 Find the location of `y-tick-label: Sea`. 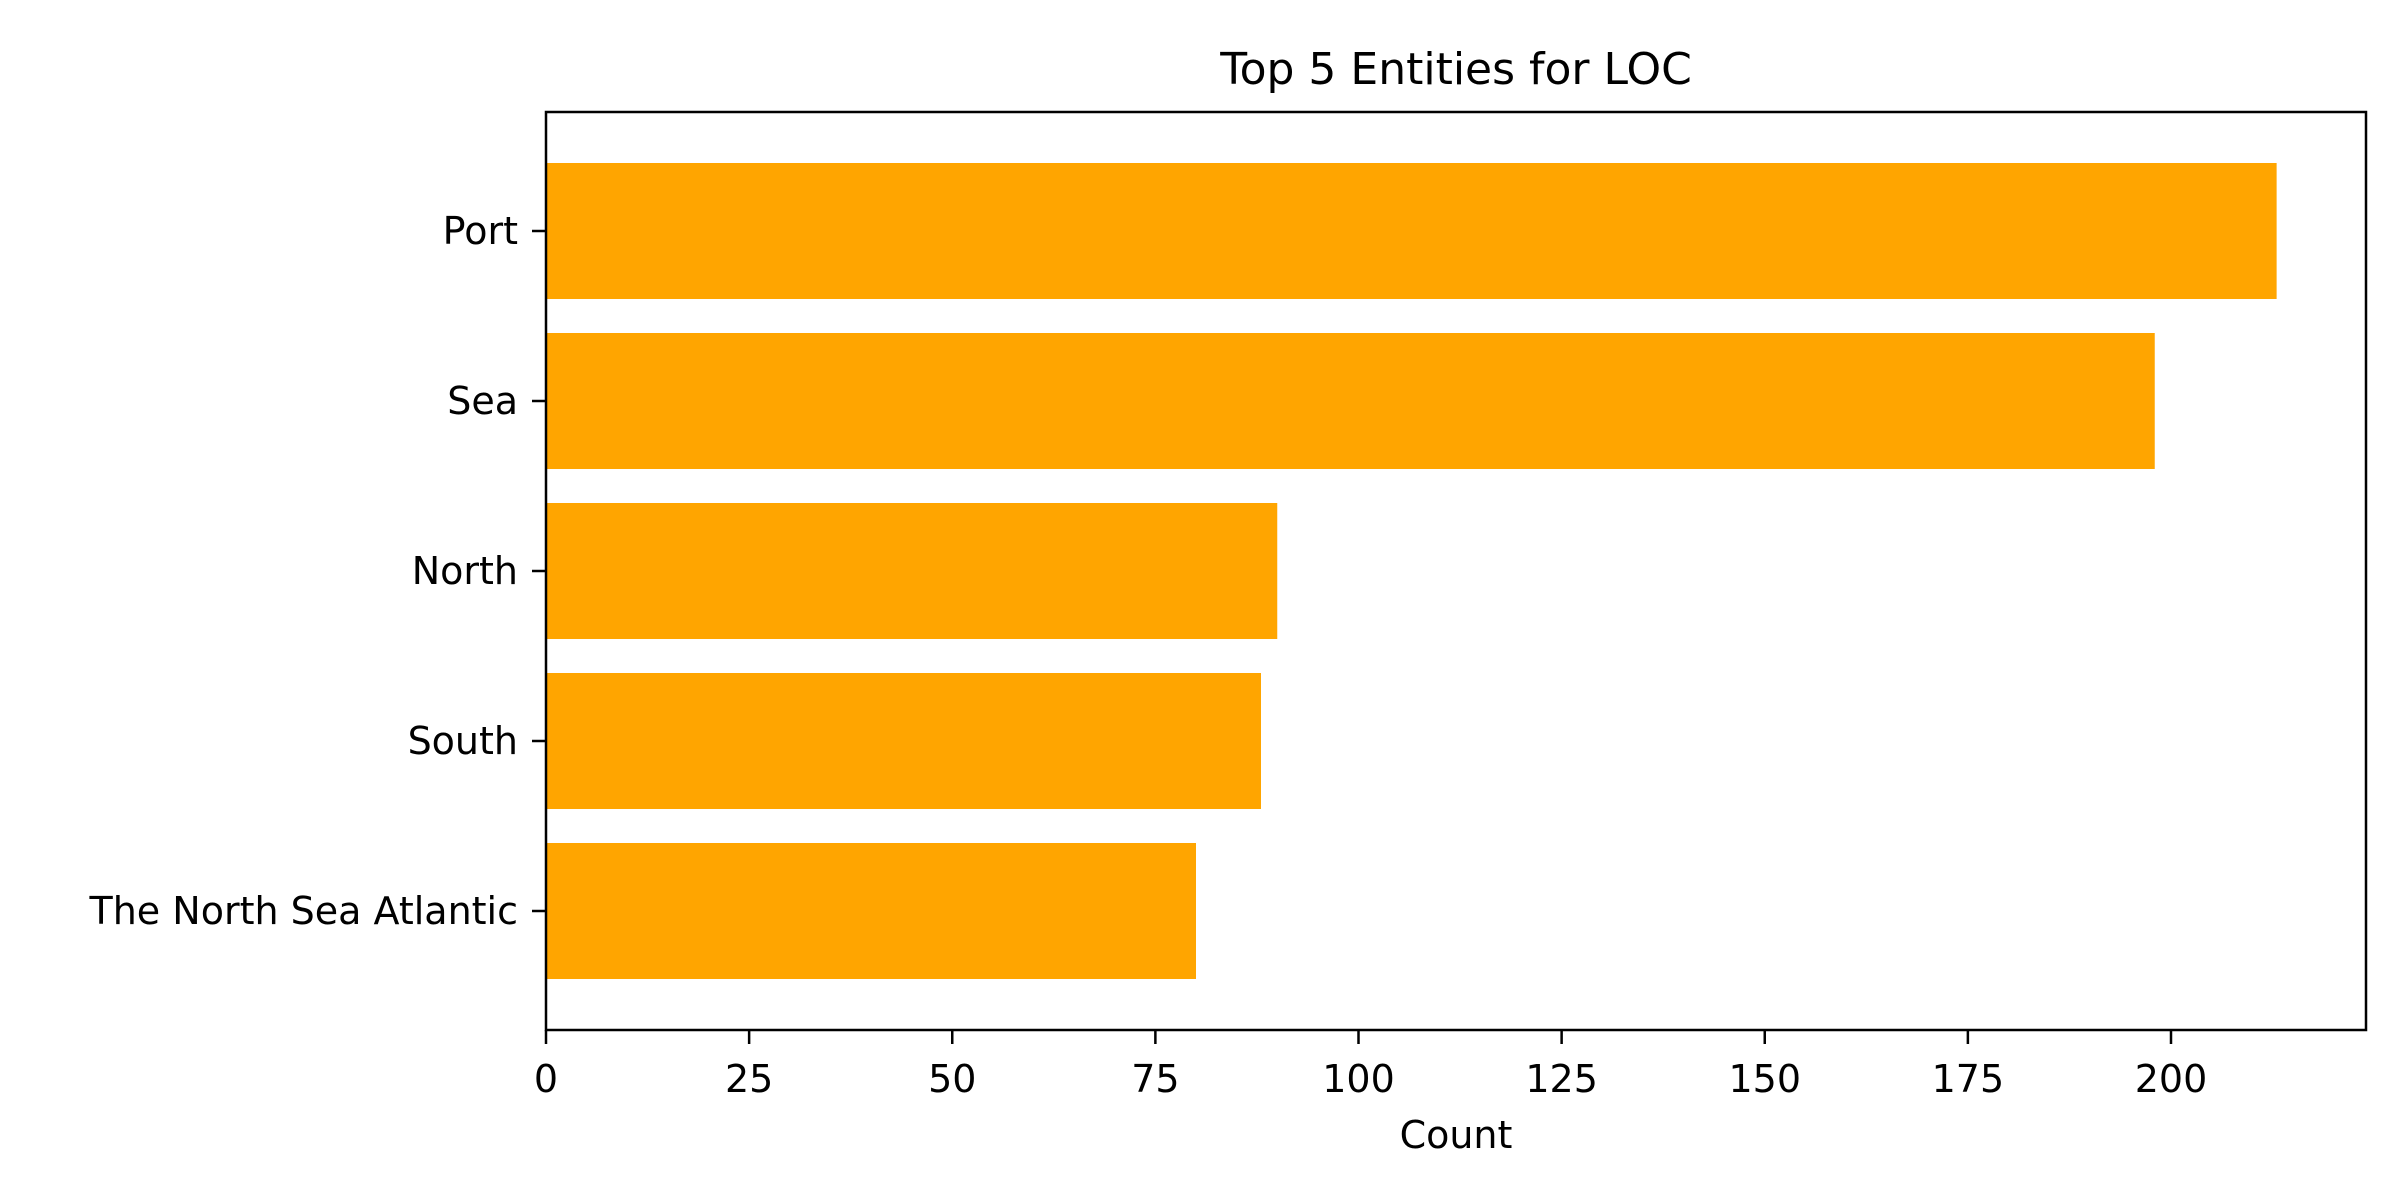

y-tick-label: Sea is located at coordinates (482, 401).